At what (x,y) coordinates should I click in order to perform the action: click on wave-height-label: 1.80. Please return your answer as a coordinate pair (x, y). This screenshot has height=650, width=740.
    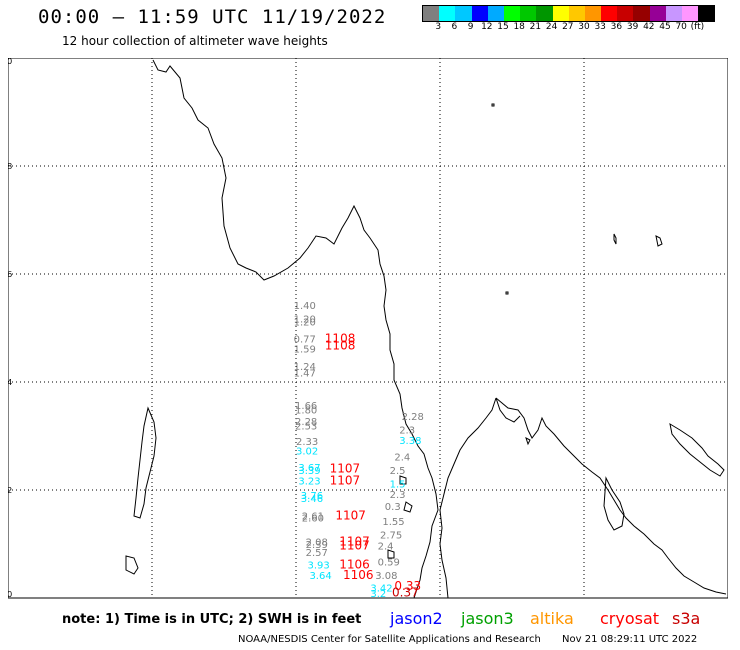
    Looking at the image, I should click on (306, 410).